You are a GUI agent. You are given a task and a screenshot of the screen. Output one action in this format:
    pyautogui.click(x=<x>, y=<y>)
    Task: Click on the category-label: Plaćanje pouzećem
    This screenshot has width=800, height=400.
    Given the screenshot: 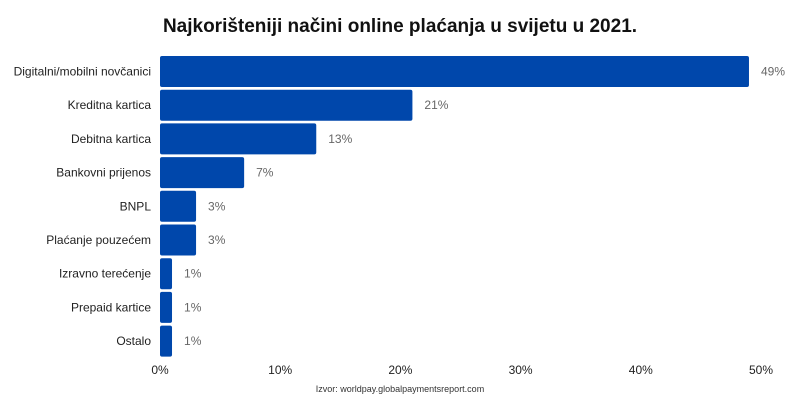 What is the action you would take?
    pyautogui.click(x=98, y=240)
    